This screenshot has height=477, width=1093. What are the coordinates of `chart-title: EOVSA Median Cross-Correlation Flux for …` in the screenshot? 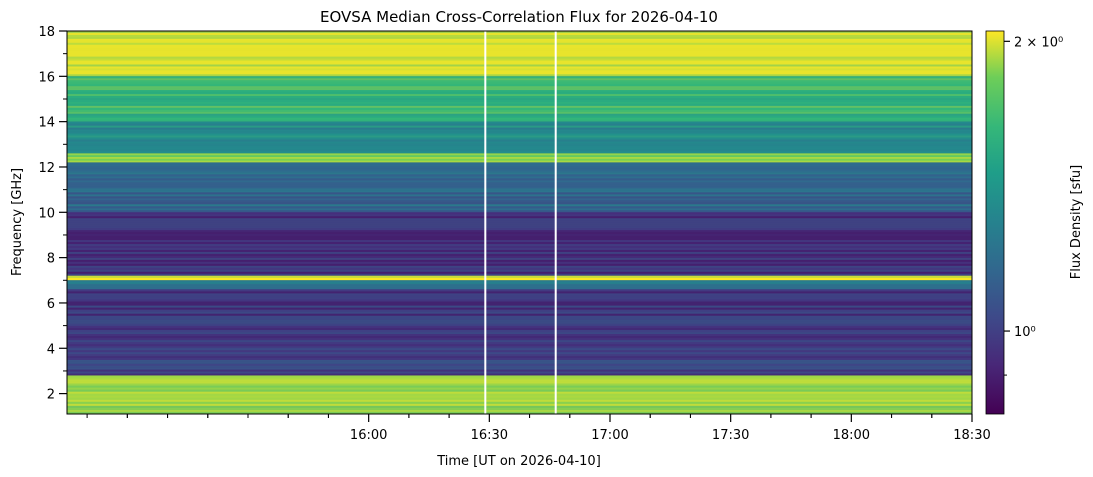 It's located at (519, 17).